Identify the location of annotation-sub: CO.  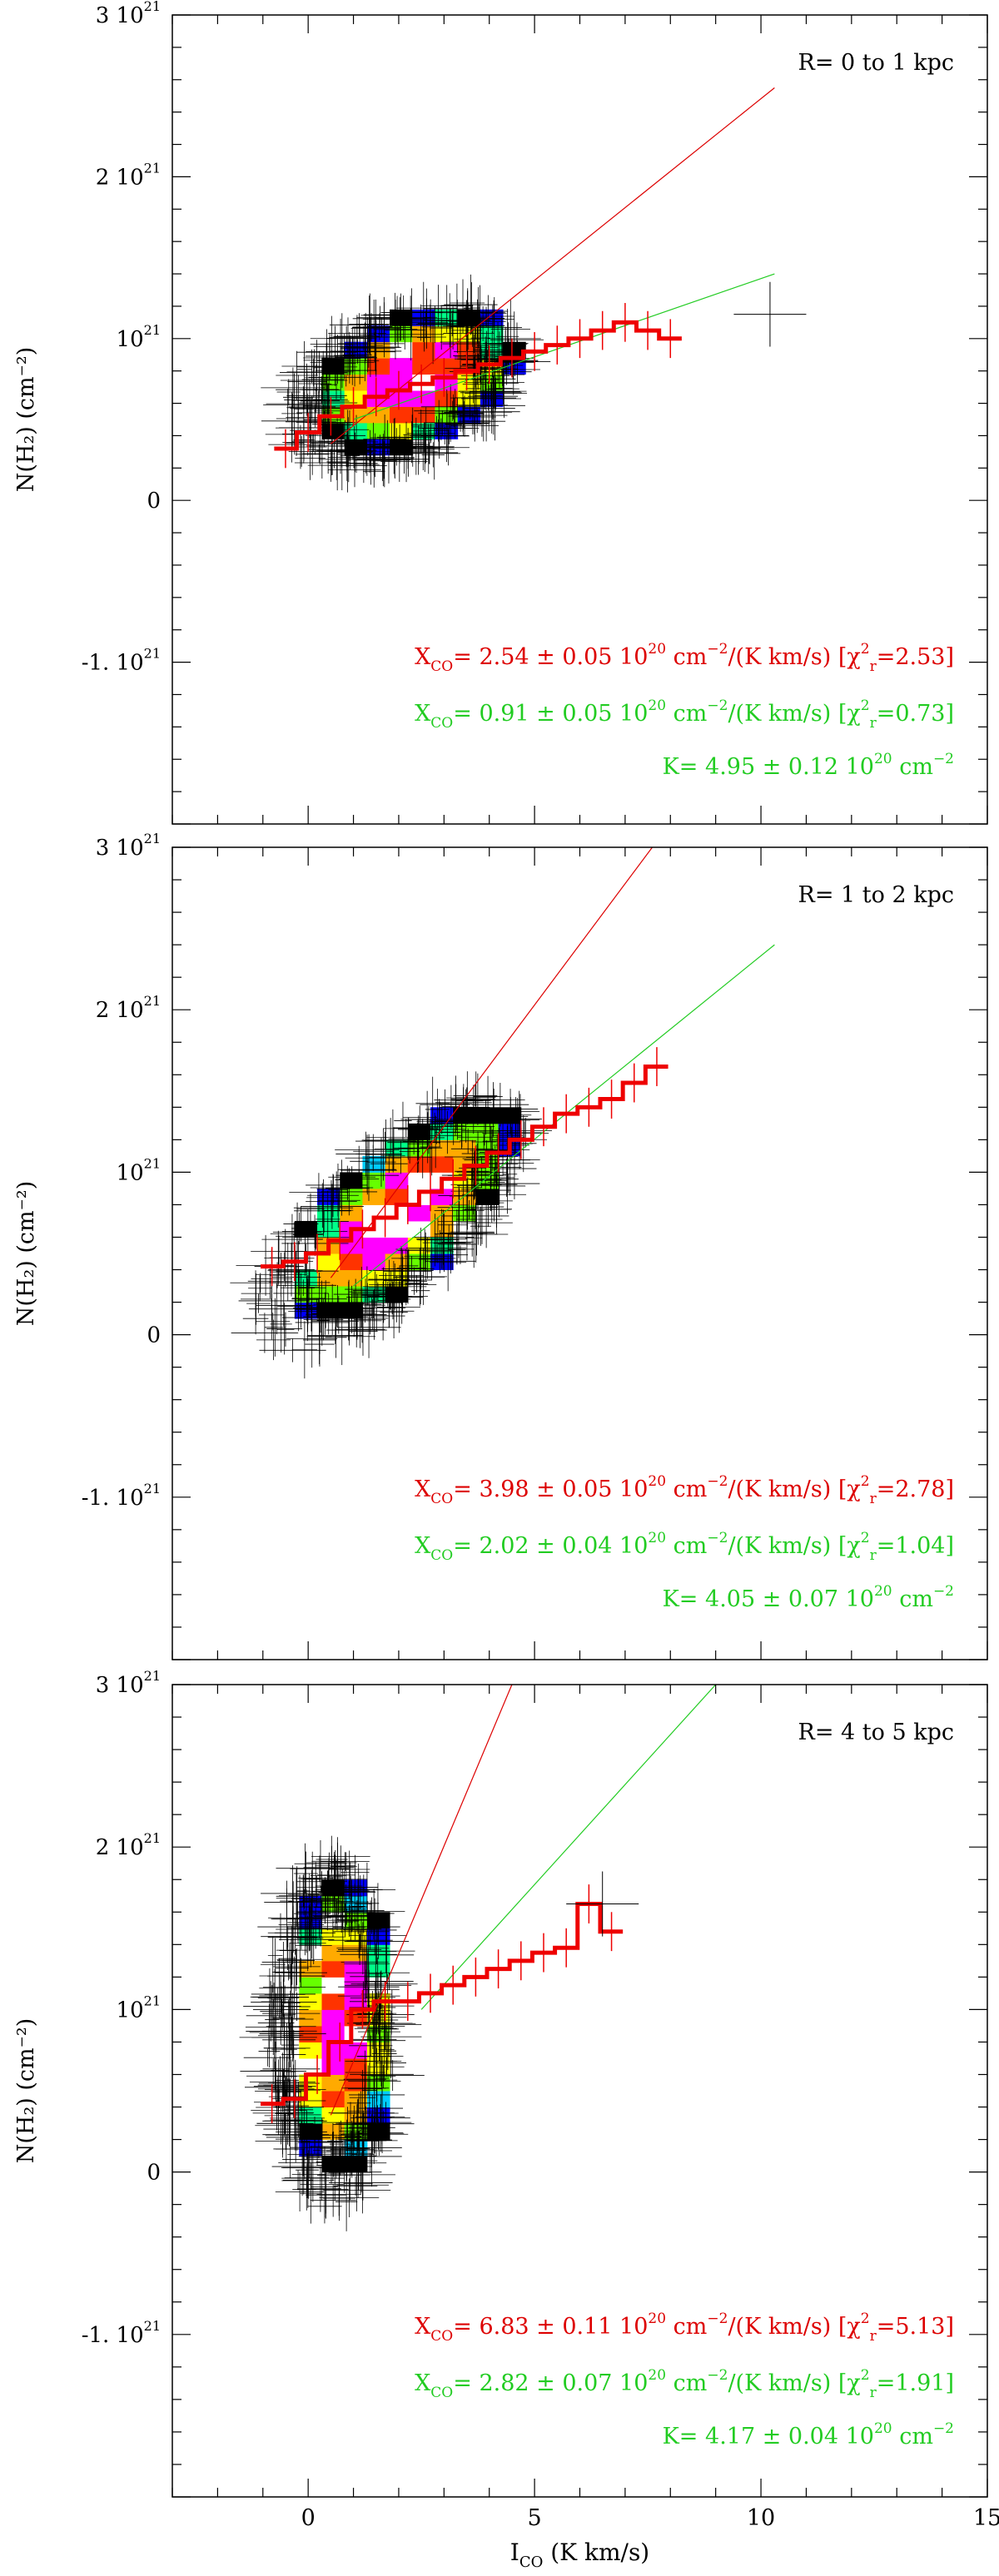
(441, 1555).